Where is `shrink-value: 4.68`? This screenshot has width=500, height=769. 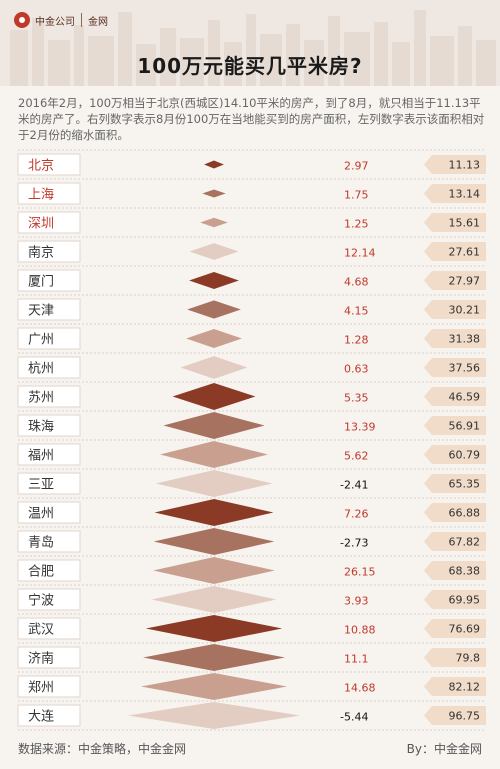
shrink-value: 4.68 is located at coordinates (356, 282).